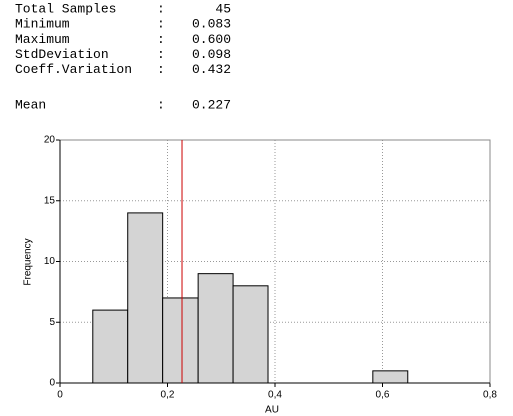 The width and height of the screenshot is (513, 416). I want to click on x-tick-label: 0, so click(60, 395).